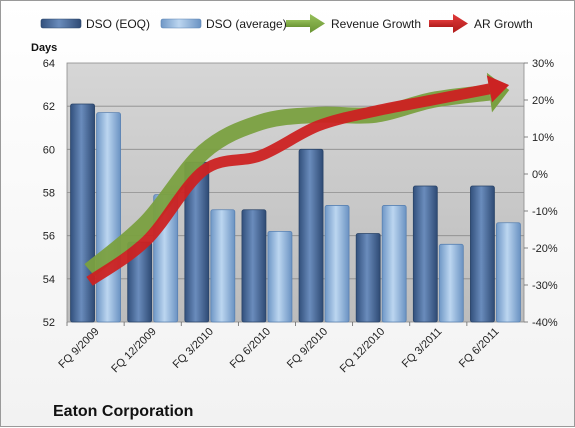  I want to click on legend-swatch-dso-average, so click(181, 23).